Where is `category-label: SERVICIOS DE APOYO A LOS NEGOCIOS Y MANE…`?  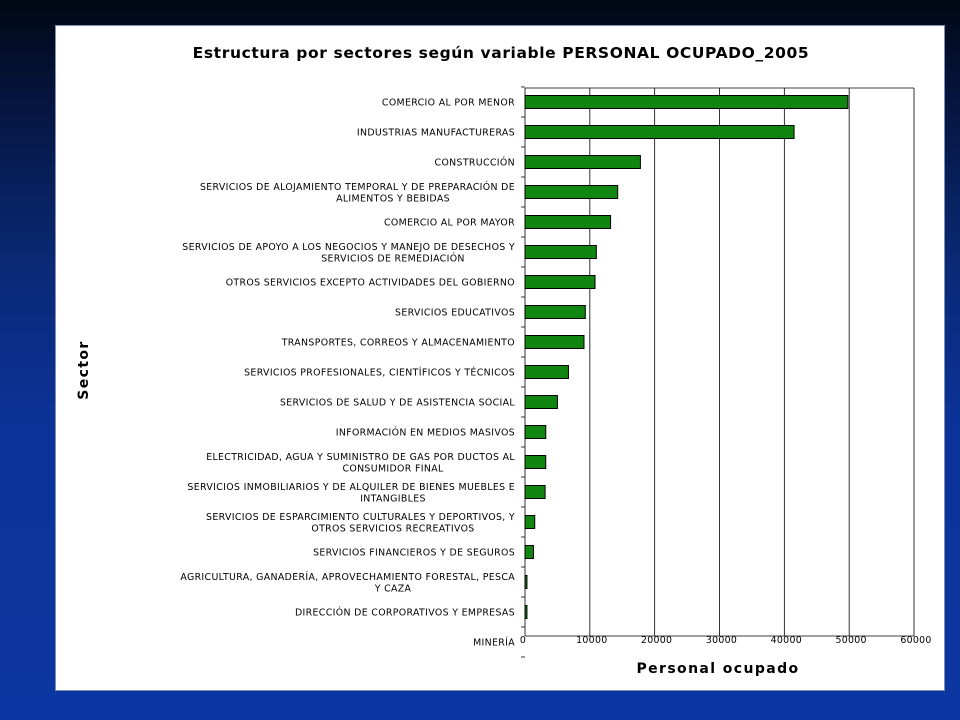 category-label: SERVICIOS DE APOYO A LOS NEGOCIOS Y MANE… is located at coordinates (348, 253).